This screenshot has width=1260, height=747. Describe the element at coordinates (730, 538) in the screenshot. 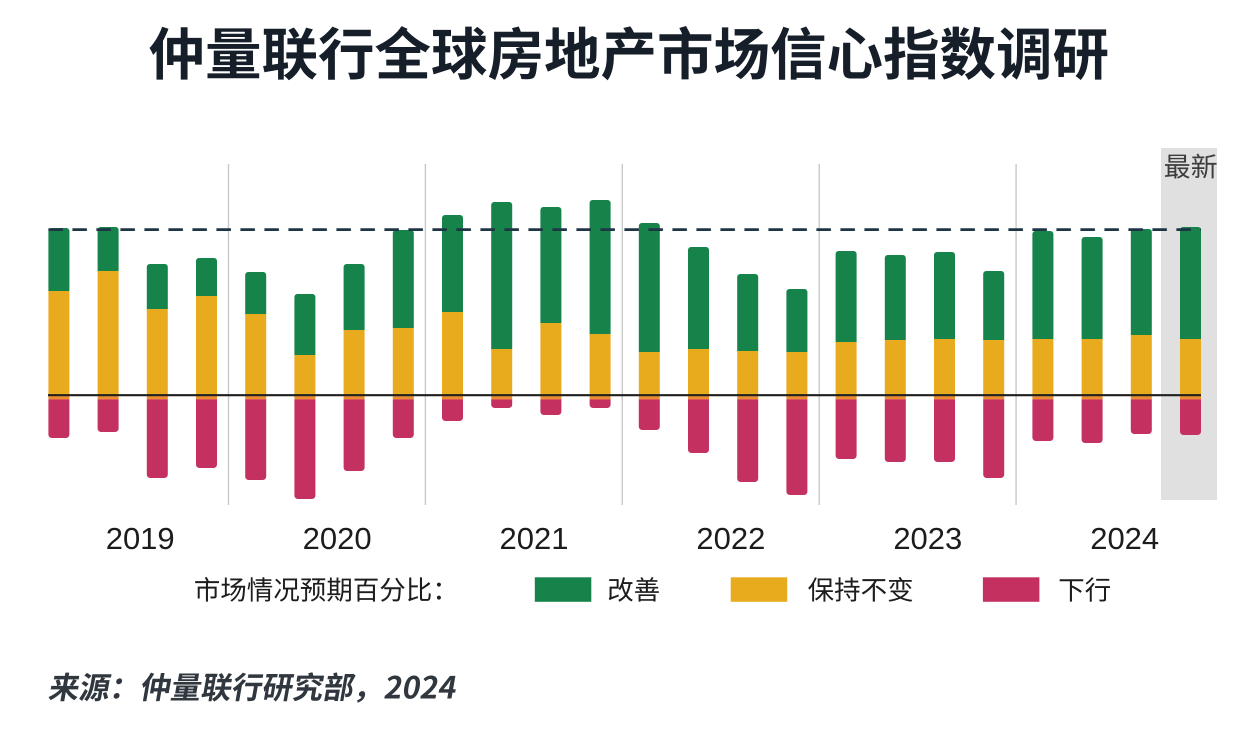

I see `svg-text: 2022` at that location.